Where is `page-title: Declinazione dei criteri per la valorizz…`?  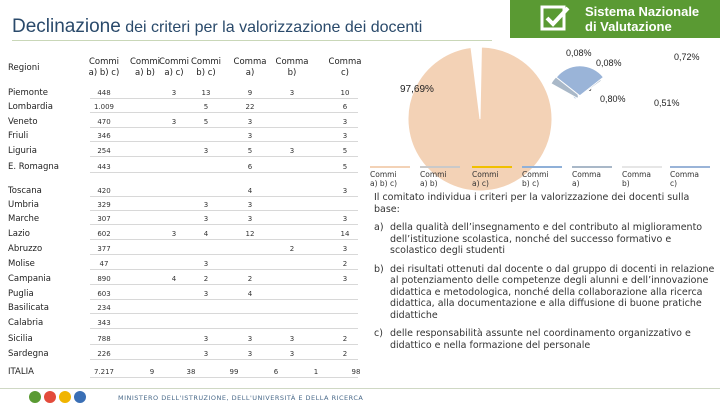 page-title: Declinazione dei criteri per la valorizz… is located at coordinates (217, 27).